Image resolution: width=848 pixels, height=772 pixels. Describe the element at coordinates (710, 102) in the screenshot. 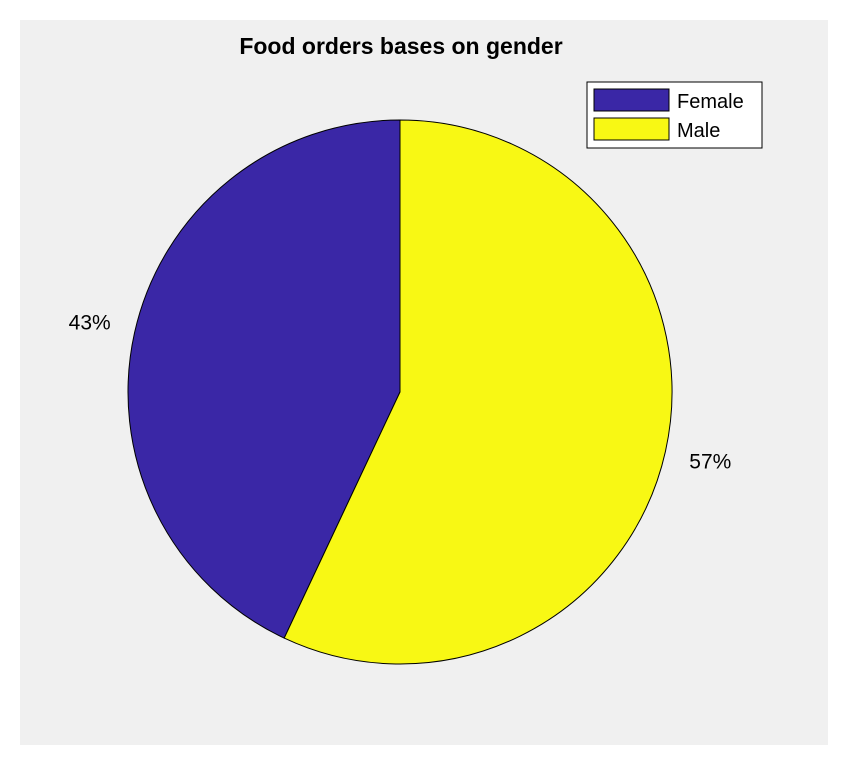

I see `legend-label-female: Female` at that location.